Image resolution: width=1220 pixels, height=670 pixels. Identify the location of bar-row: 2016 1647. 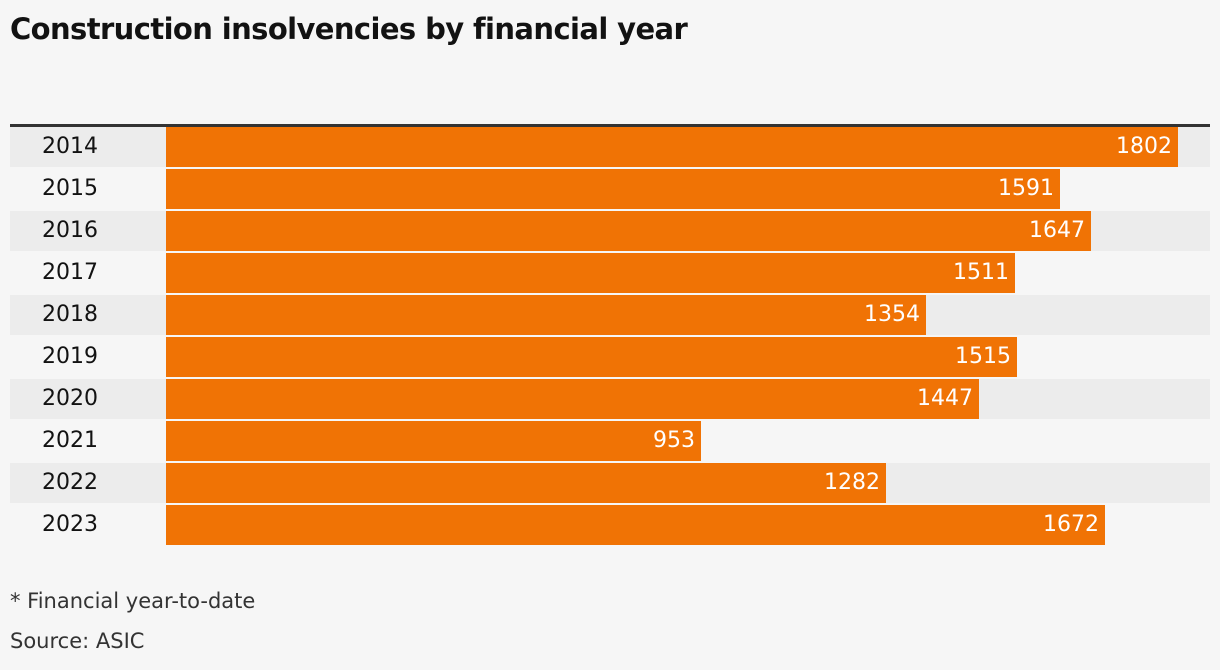
(610, 231).